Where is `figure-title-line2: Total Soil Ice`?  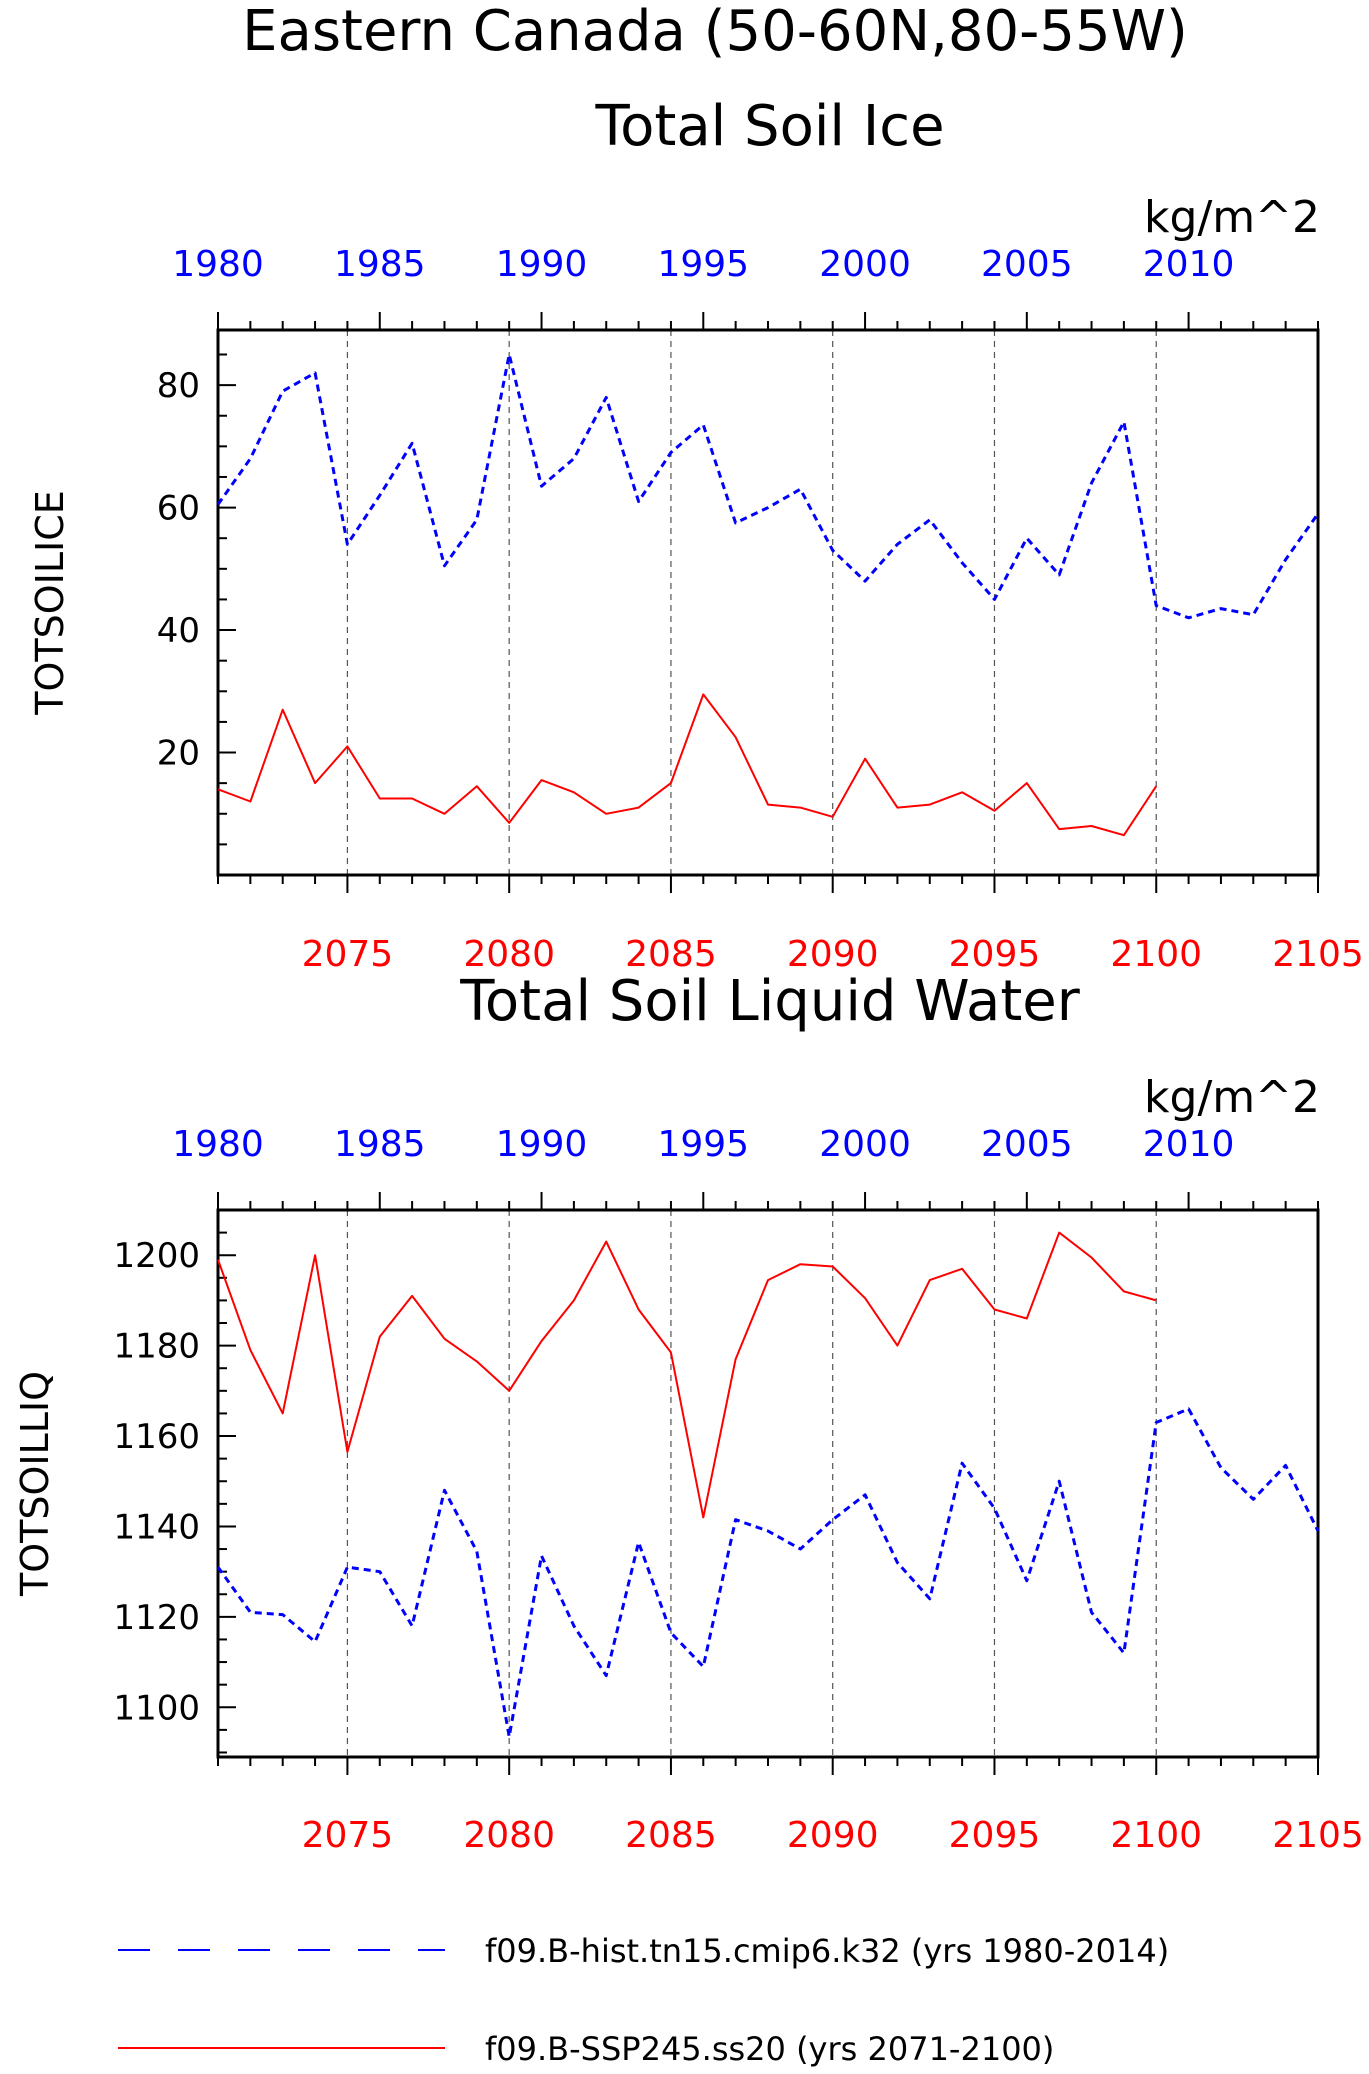
figure-title-line2: Total Soil Ice is located at coordinates (769, 126).